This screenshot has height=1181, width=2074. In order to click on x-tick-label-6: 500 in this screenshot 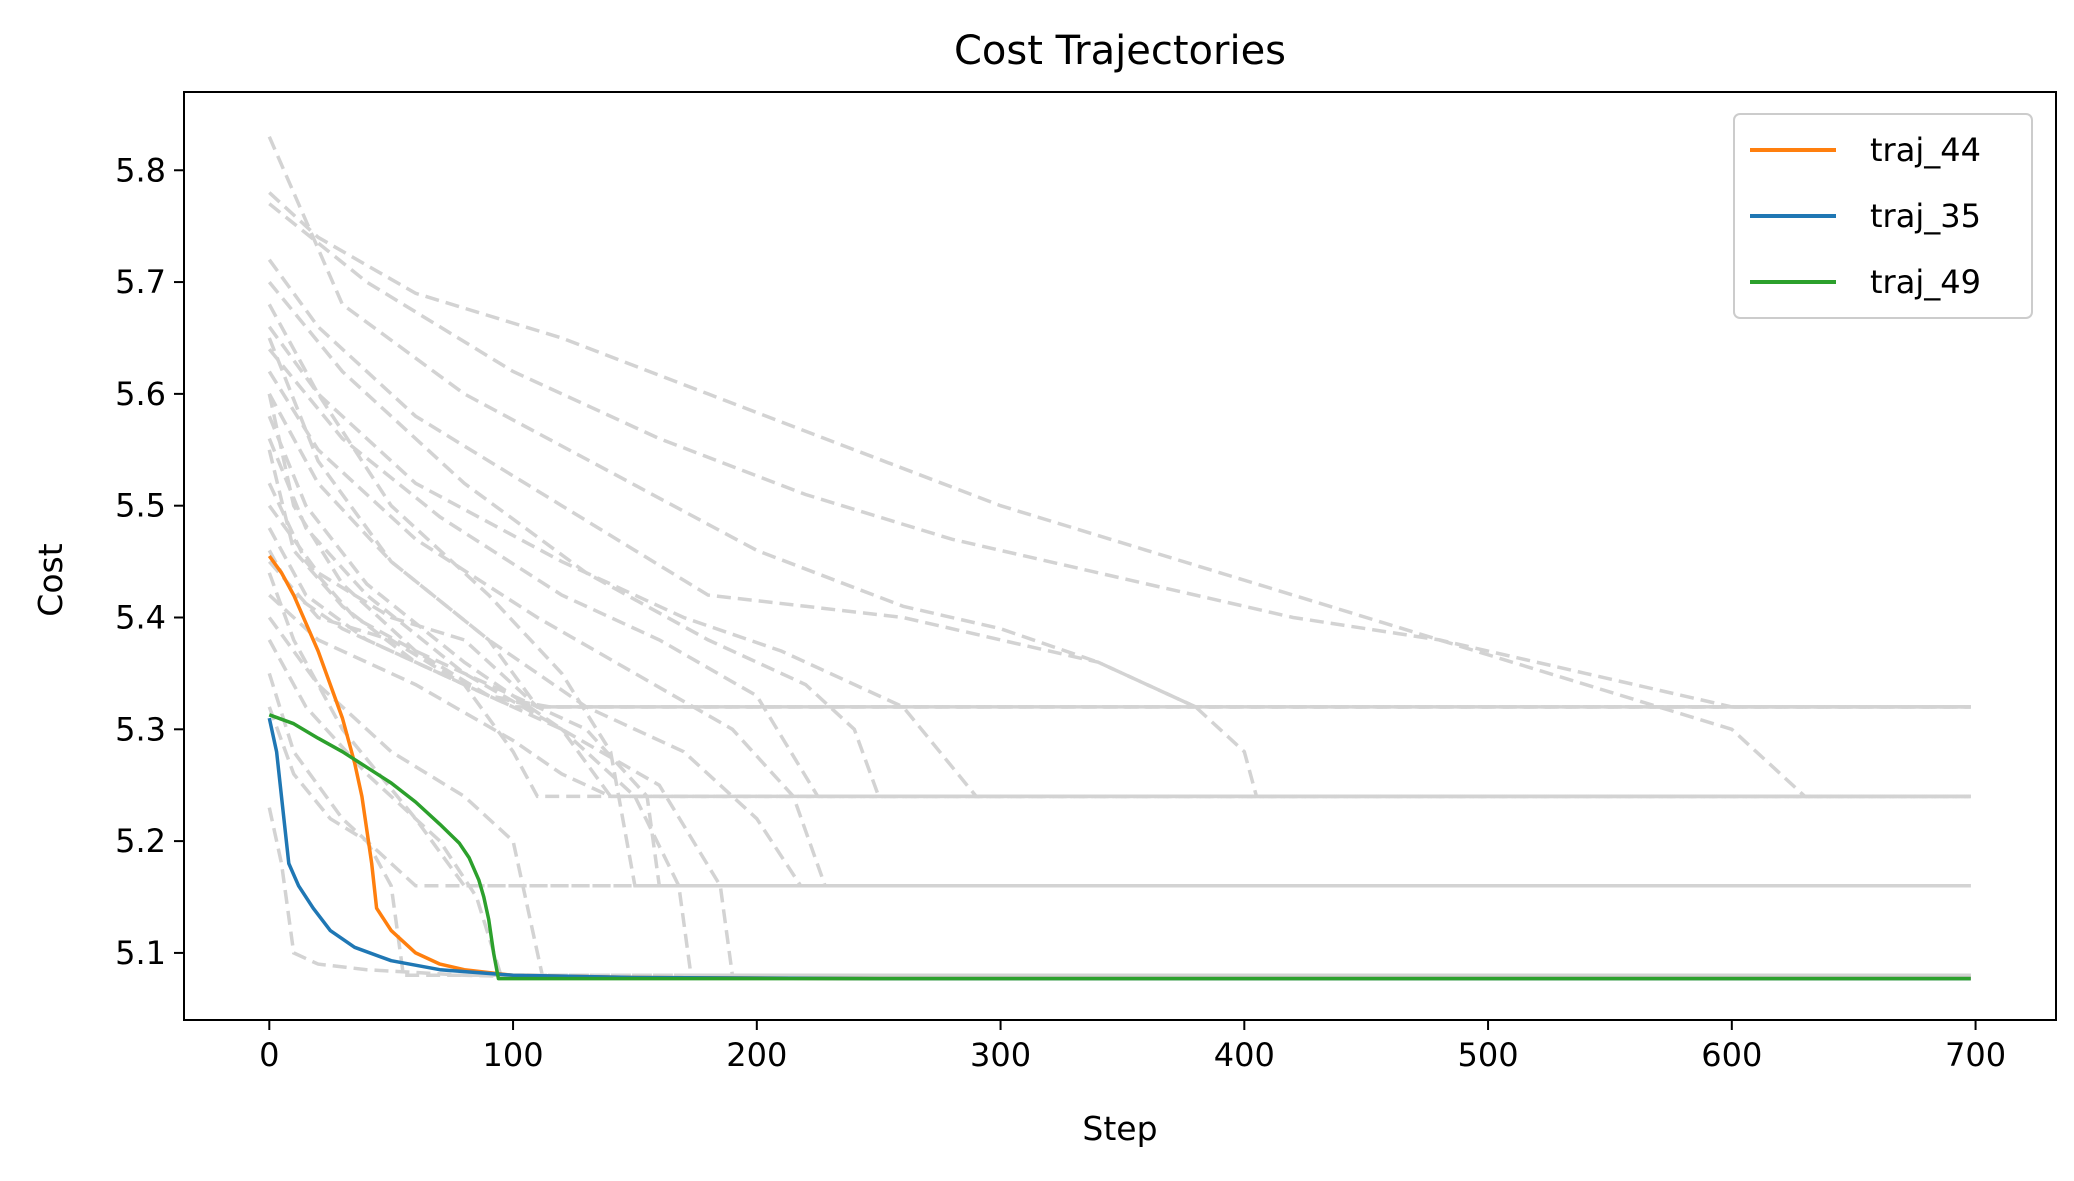, I will do `click(1488, 1055)`.